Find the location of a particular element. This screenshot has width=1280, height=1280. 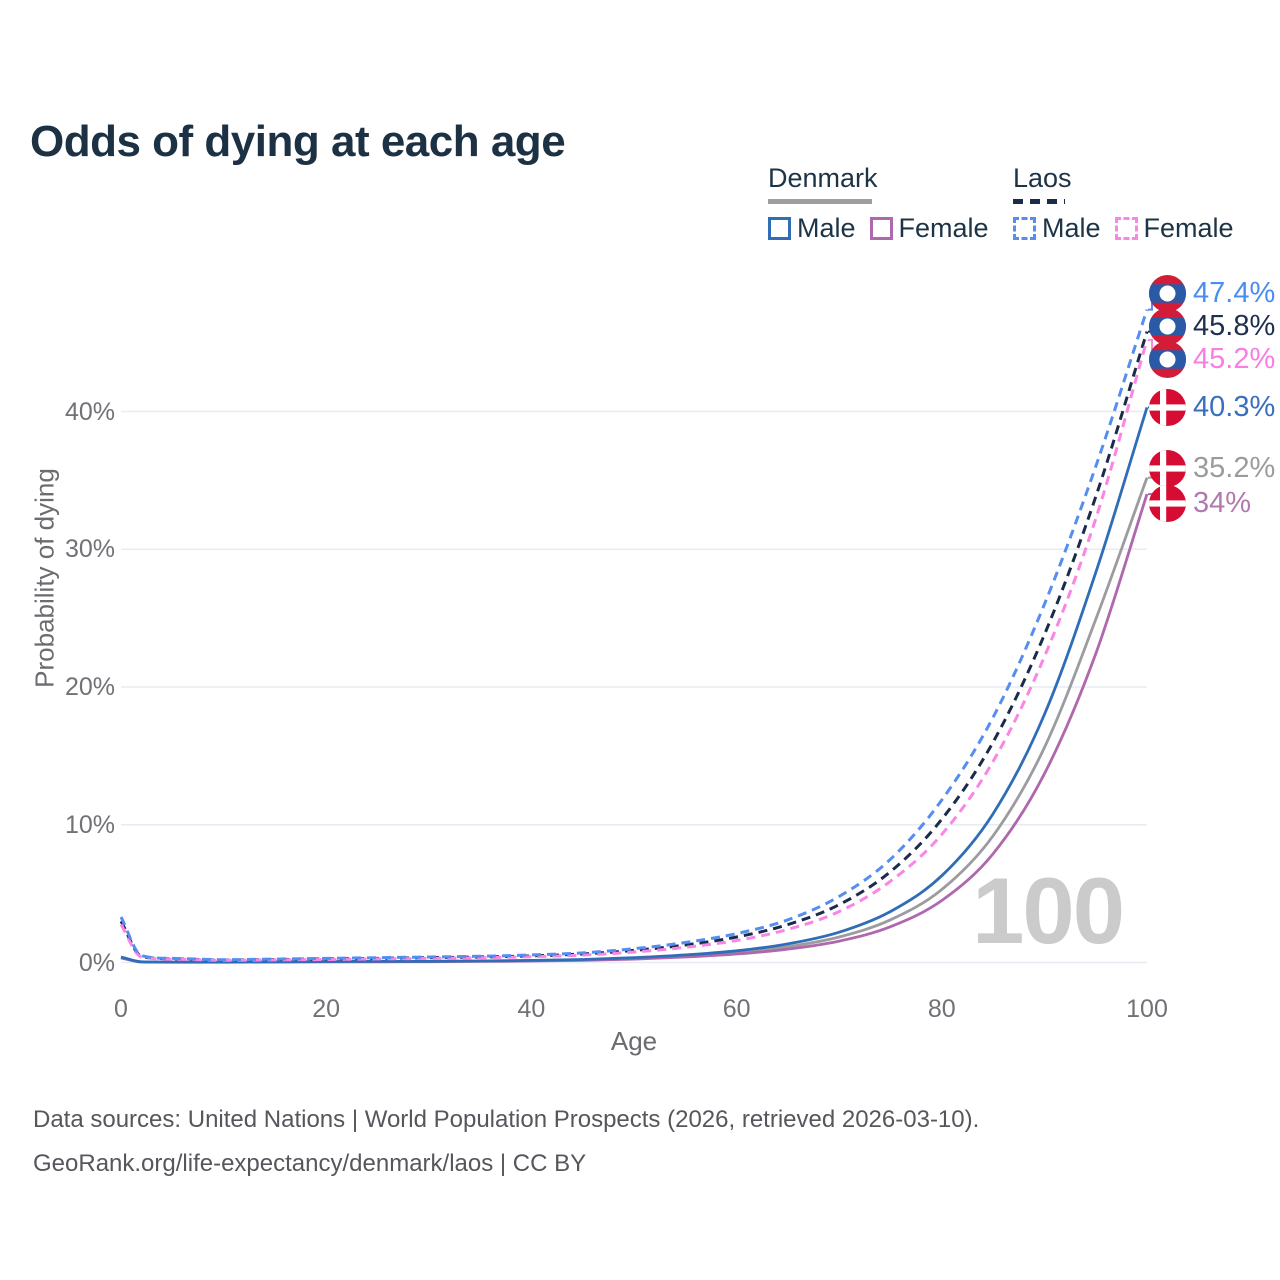

y-tick-40: 40% is located at coordinates (89, 411).